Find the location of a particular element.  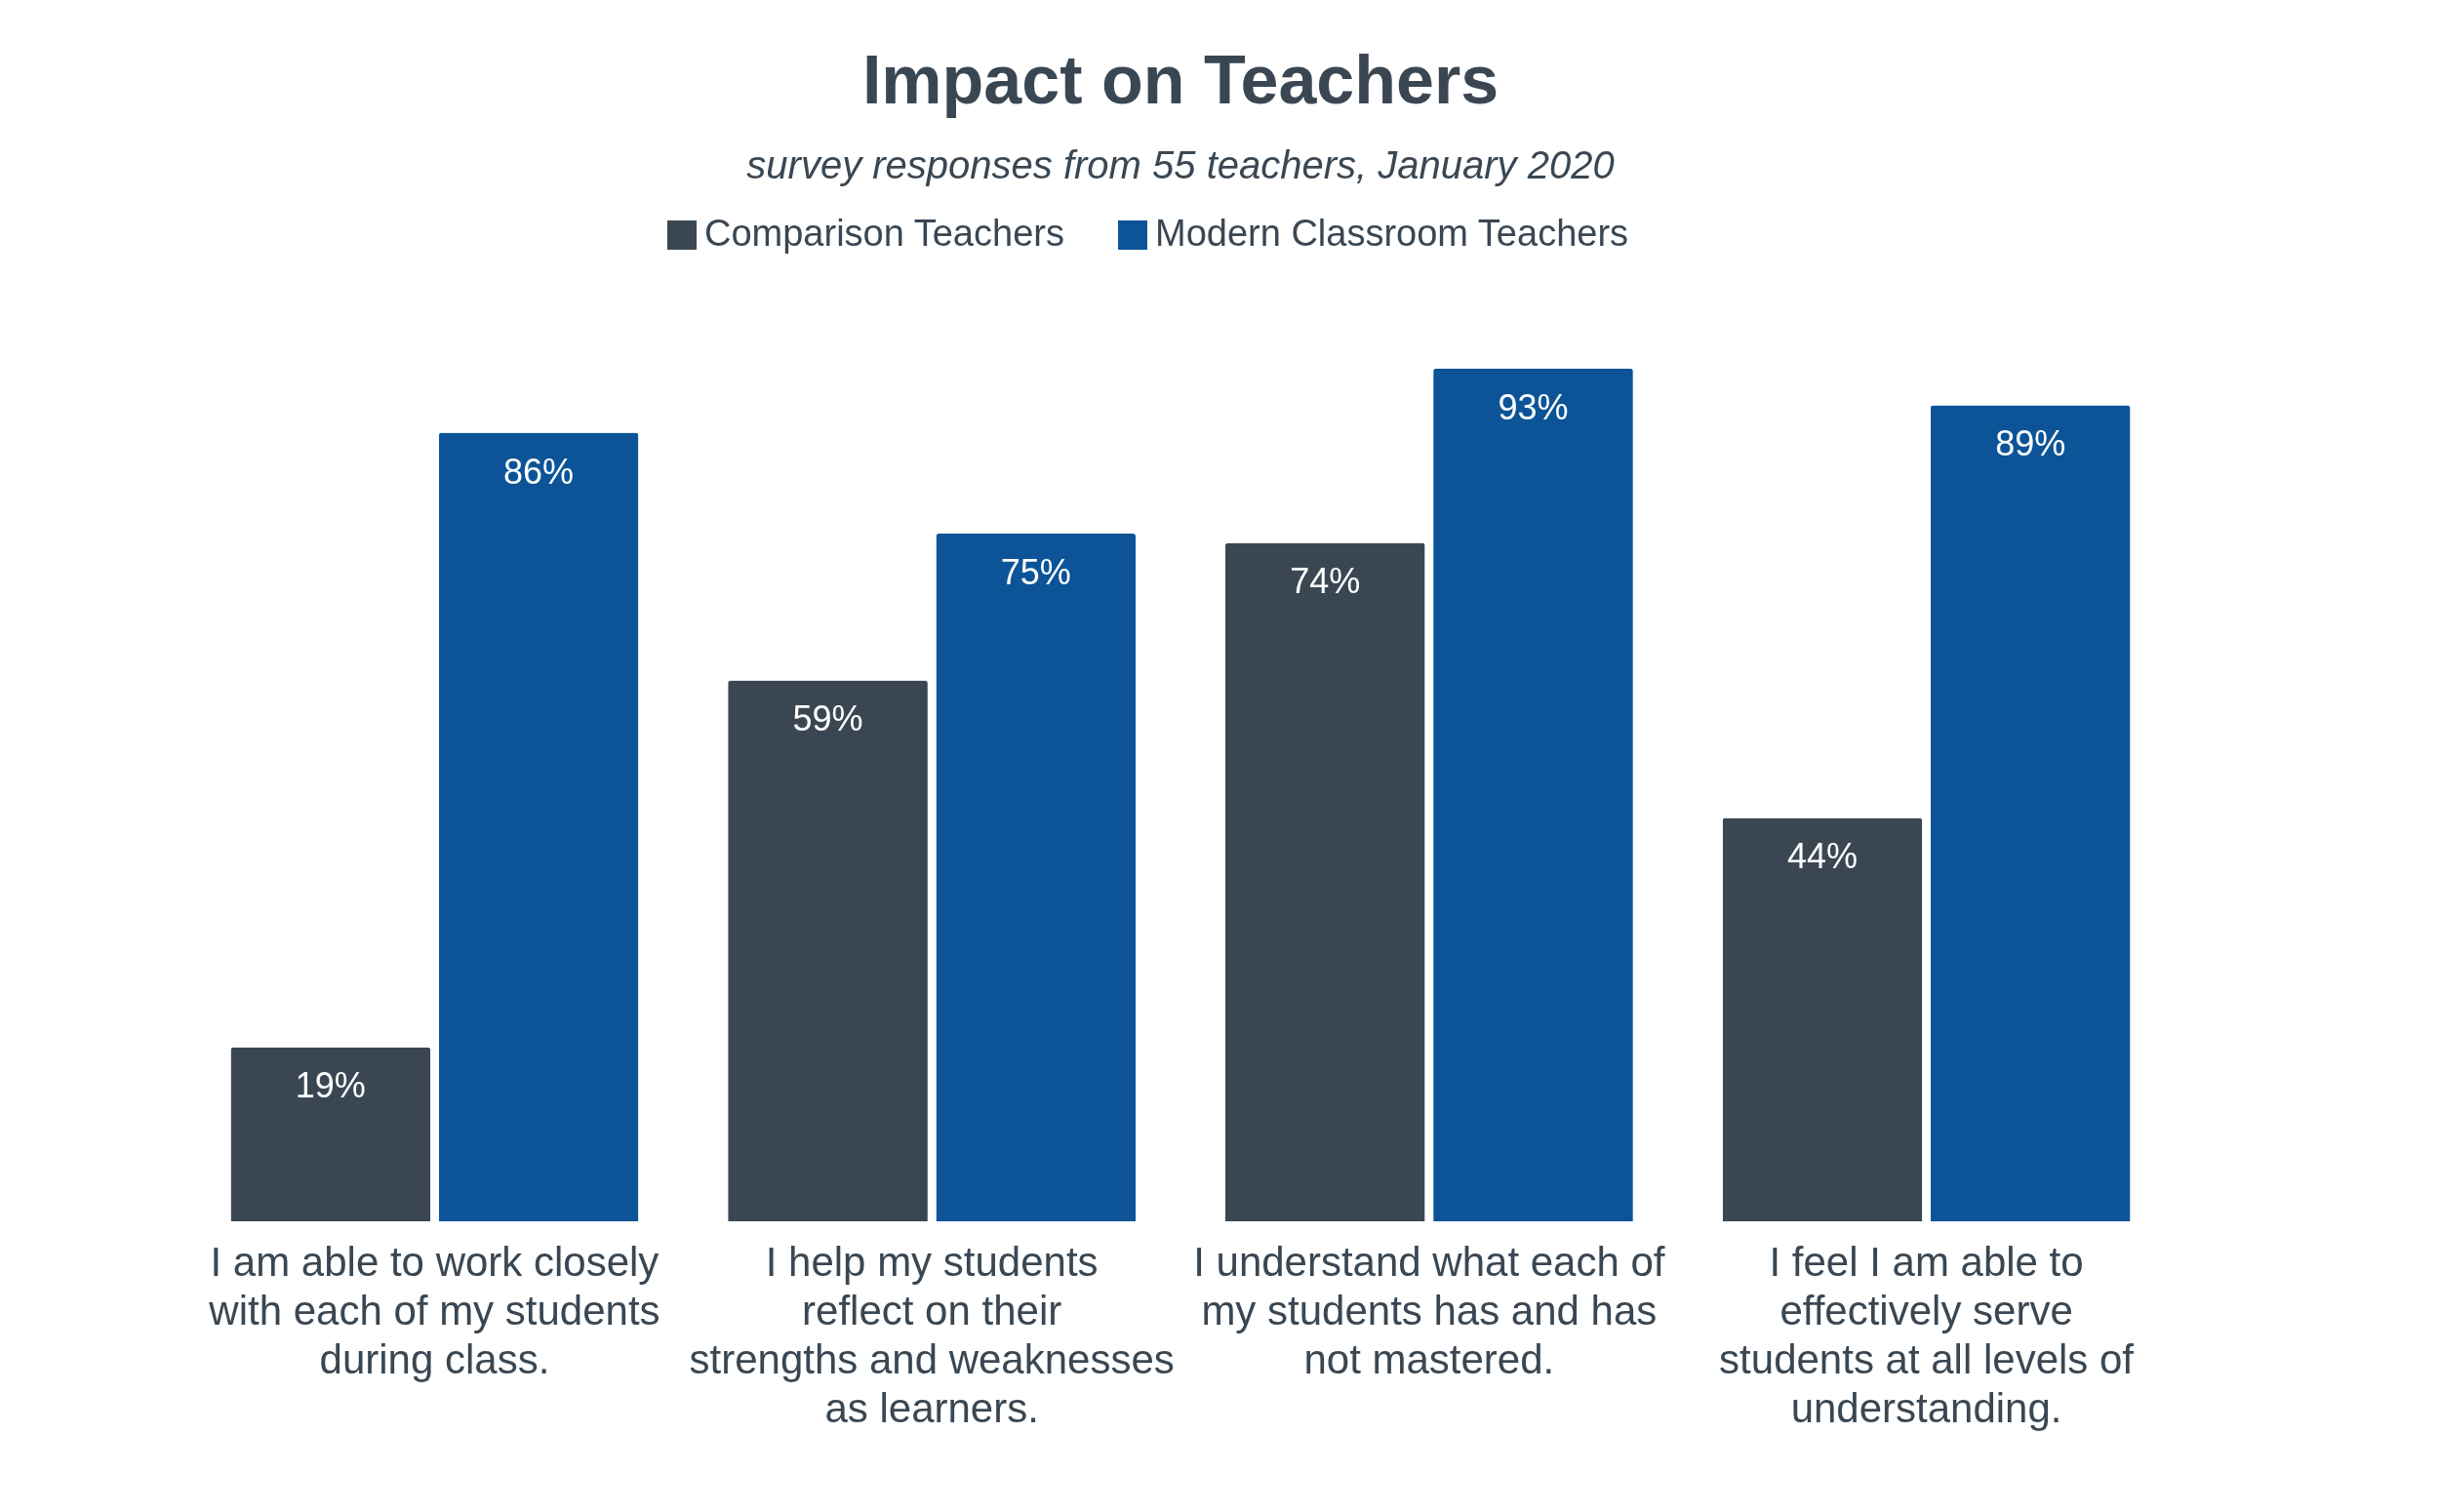

data-label: 44% is located at coordinates (1822, 856).